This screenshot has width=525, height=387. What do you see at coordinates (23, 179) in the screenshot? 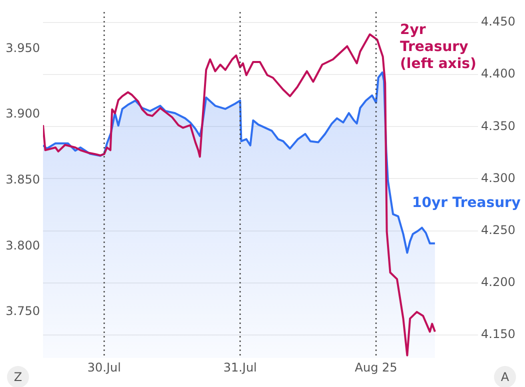
I see `y-tick-label: 3.850` at bounding box center [23, 179].